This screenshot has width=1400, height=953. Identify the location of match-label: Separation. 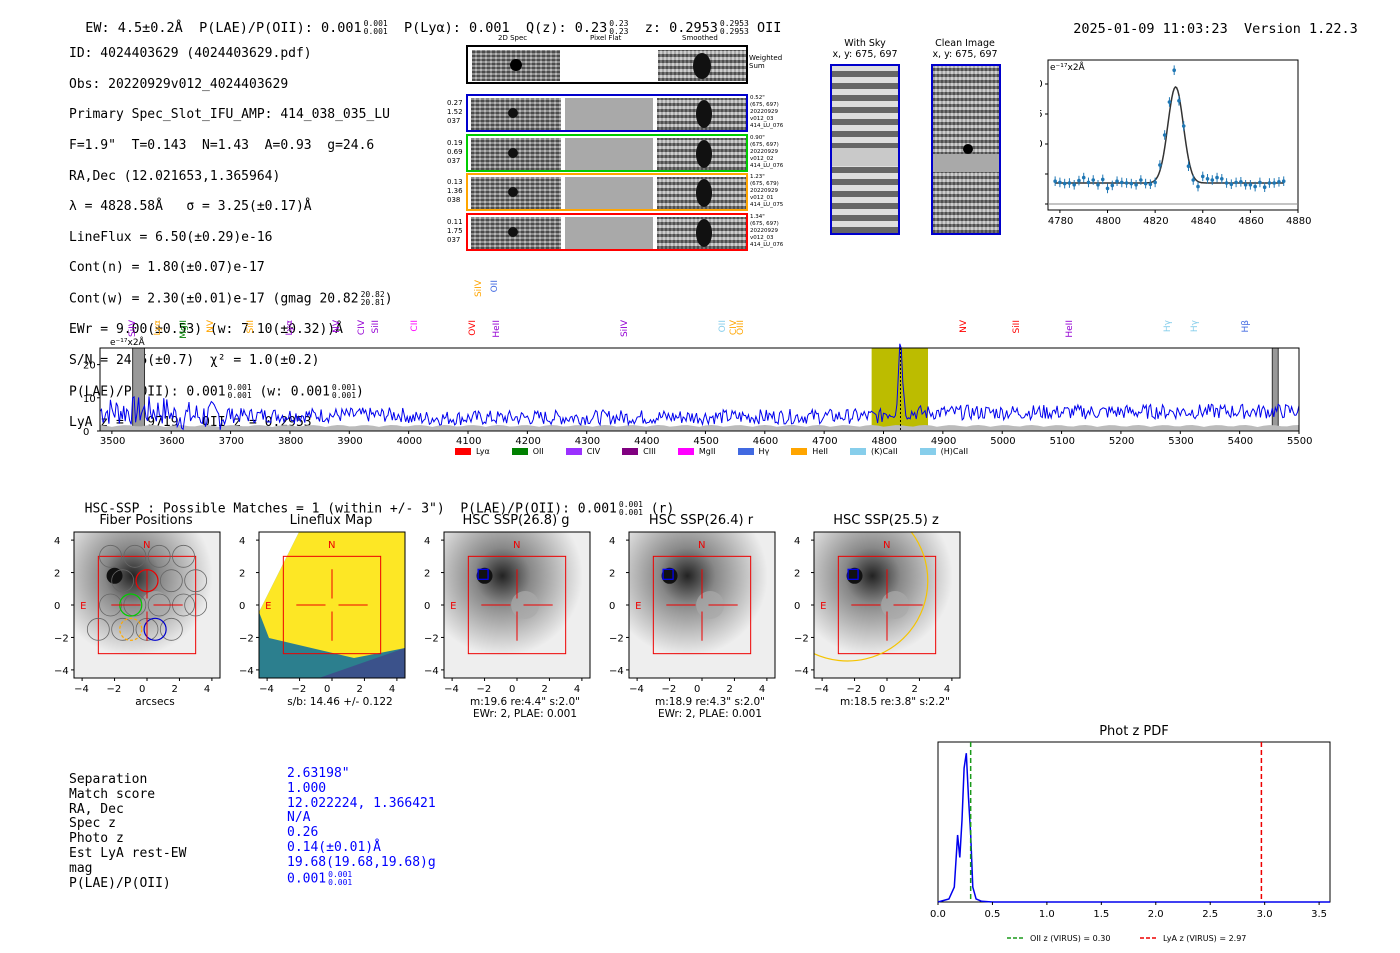
(108, 779).